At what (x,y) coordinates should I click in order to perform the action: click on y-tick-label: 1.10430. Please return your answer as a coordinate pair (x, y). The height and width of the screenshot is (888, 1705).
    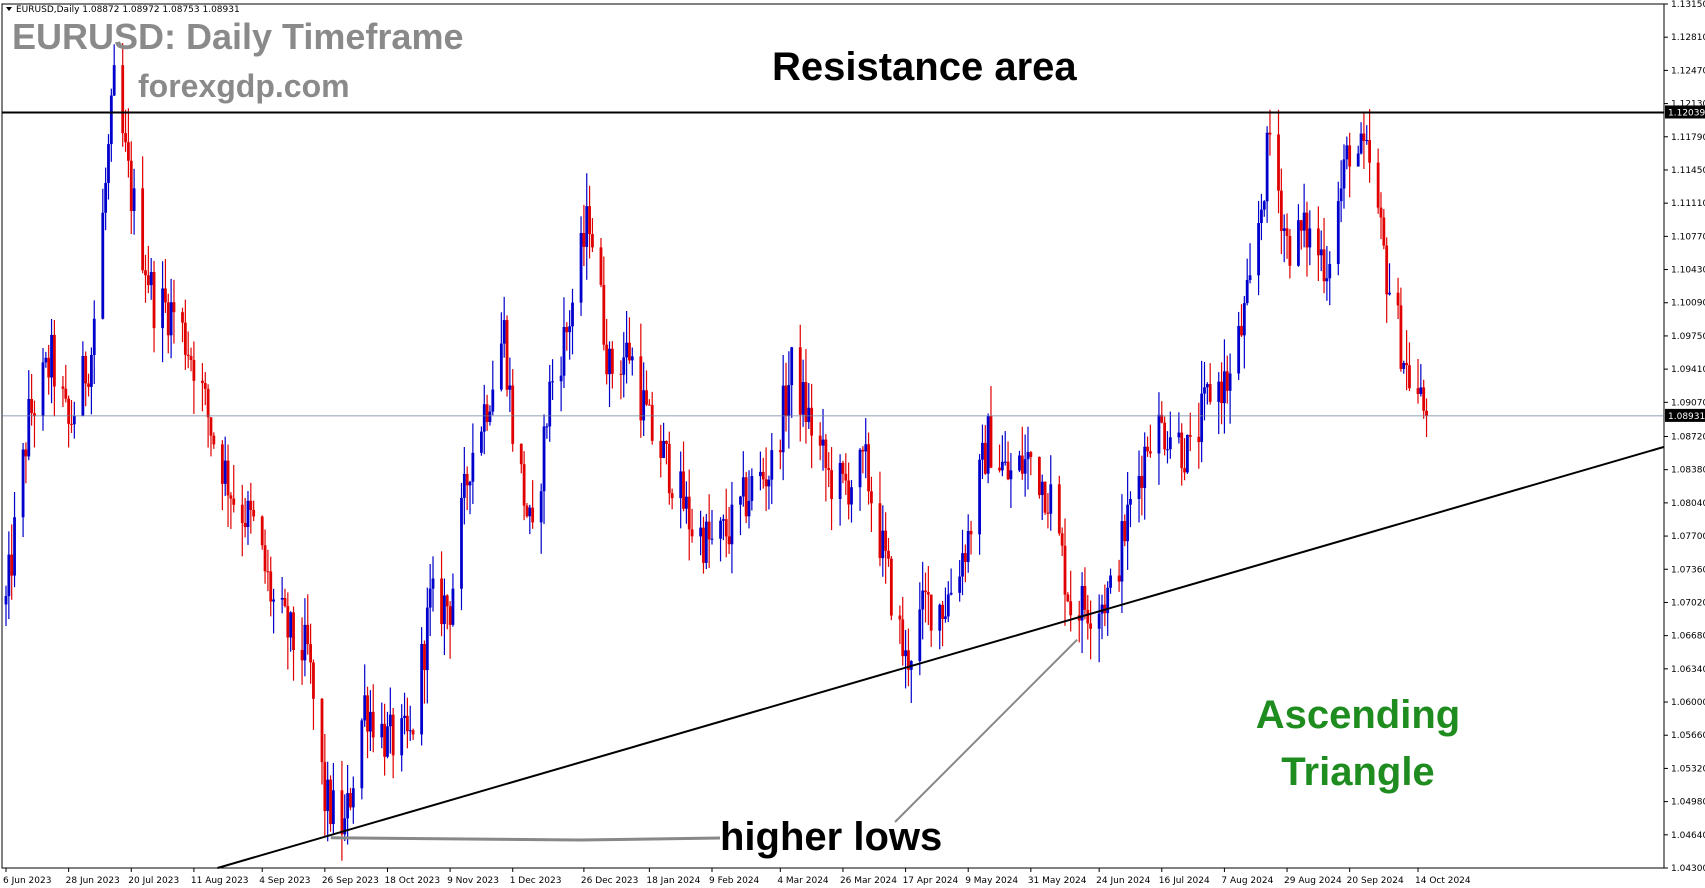
    Looking at the image, I should click on (1688, 271).